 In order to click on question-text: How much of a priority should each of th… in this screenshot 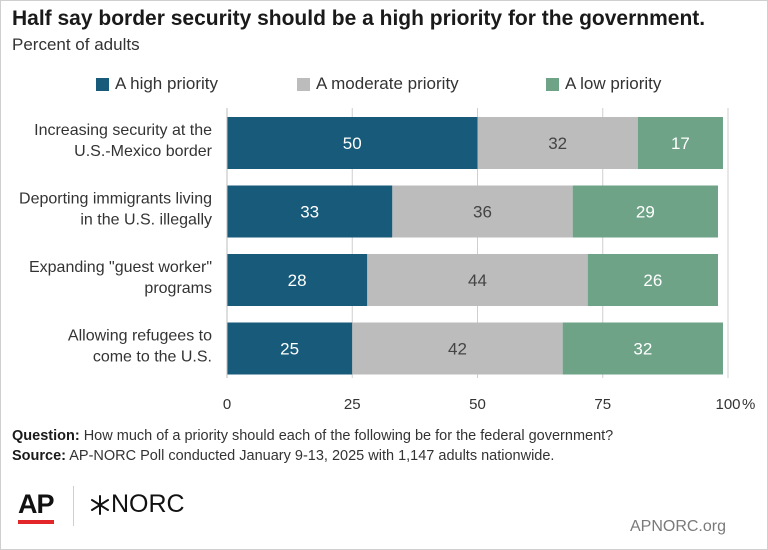, I will do `click(348, 436)`.